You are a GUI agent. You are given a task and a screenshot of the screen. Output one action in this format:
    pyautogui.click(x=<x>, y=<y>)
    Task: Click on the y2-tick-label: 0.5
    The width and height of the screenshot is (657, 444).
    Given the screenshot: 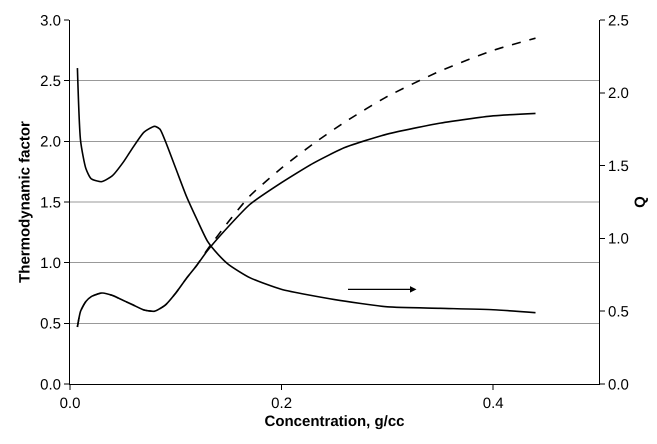 What is the action you would take?
    pyautogui.click(x=618, y=311)
    